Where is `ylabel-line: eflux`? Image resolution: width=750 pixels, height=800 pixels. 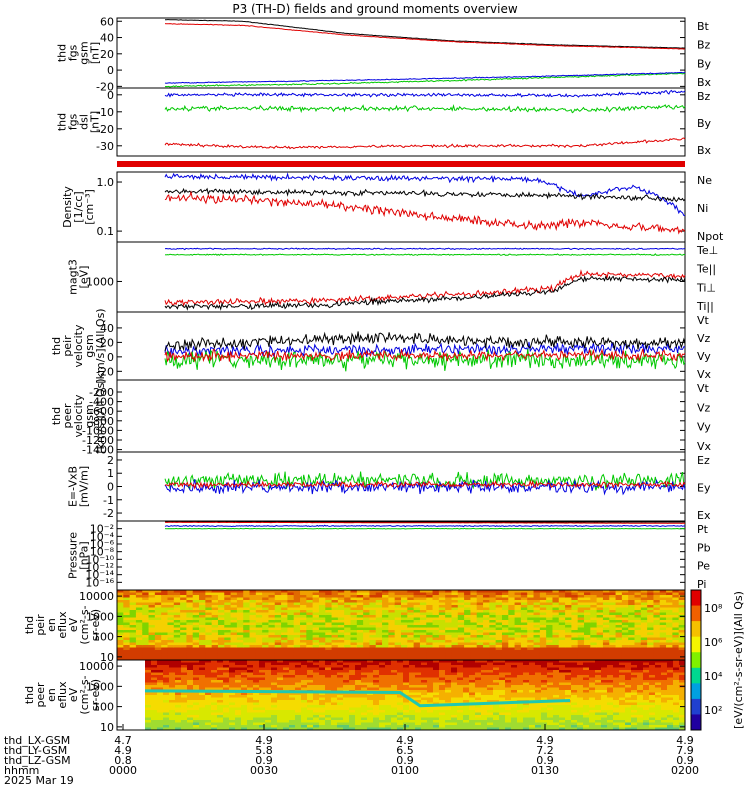 ylabel-line: eflux is located at coordinates (62, 625).